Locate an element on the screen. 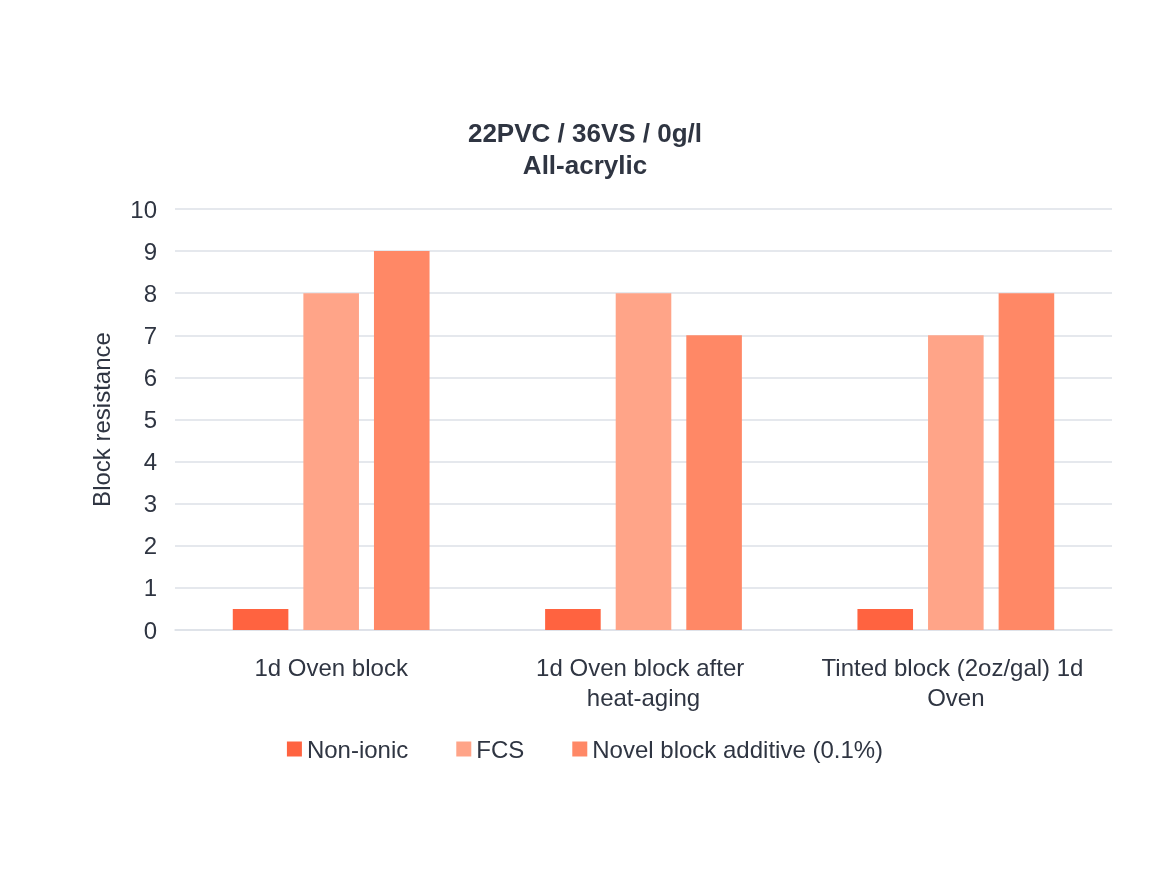 This screenshot has width=1170, height=878. x-tick-label: 1d Oven block after heat-aging is located at coordinates (643, 682).